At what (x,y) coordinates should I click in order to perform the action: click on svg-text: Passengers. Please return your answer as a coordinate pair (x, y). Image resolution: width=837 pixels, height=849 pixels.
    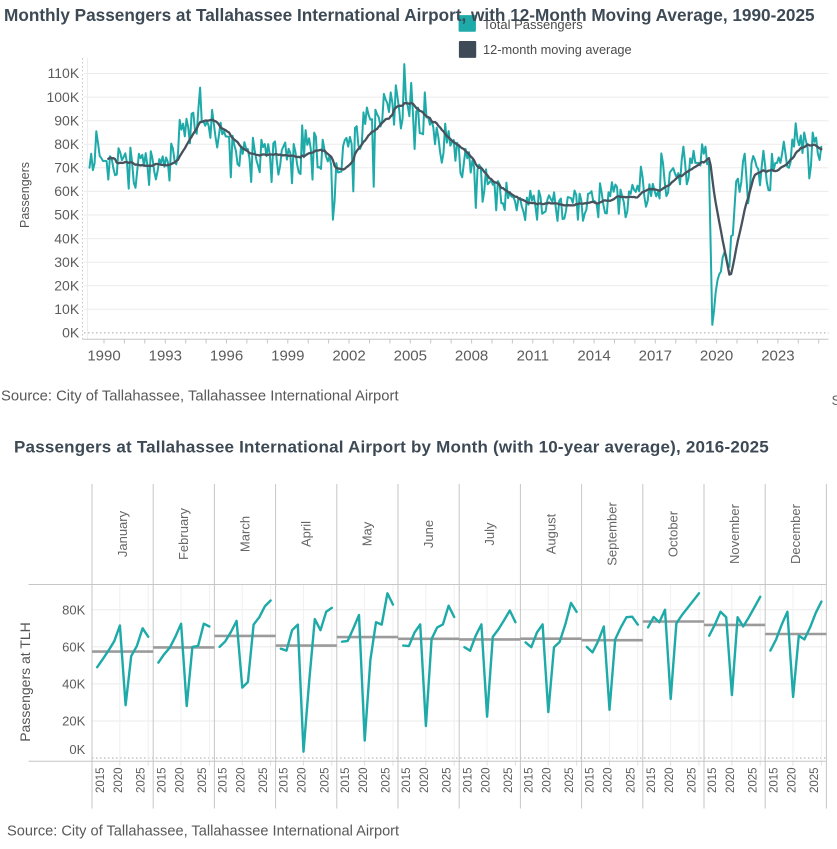
    Looking at the image, I should click on (25, 195).